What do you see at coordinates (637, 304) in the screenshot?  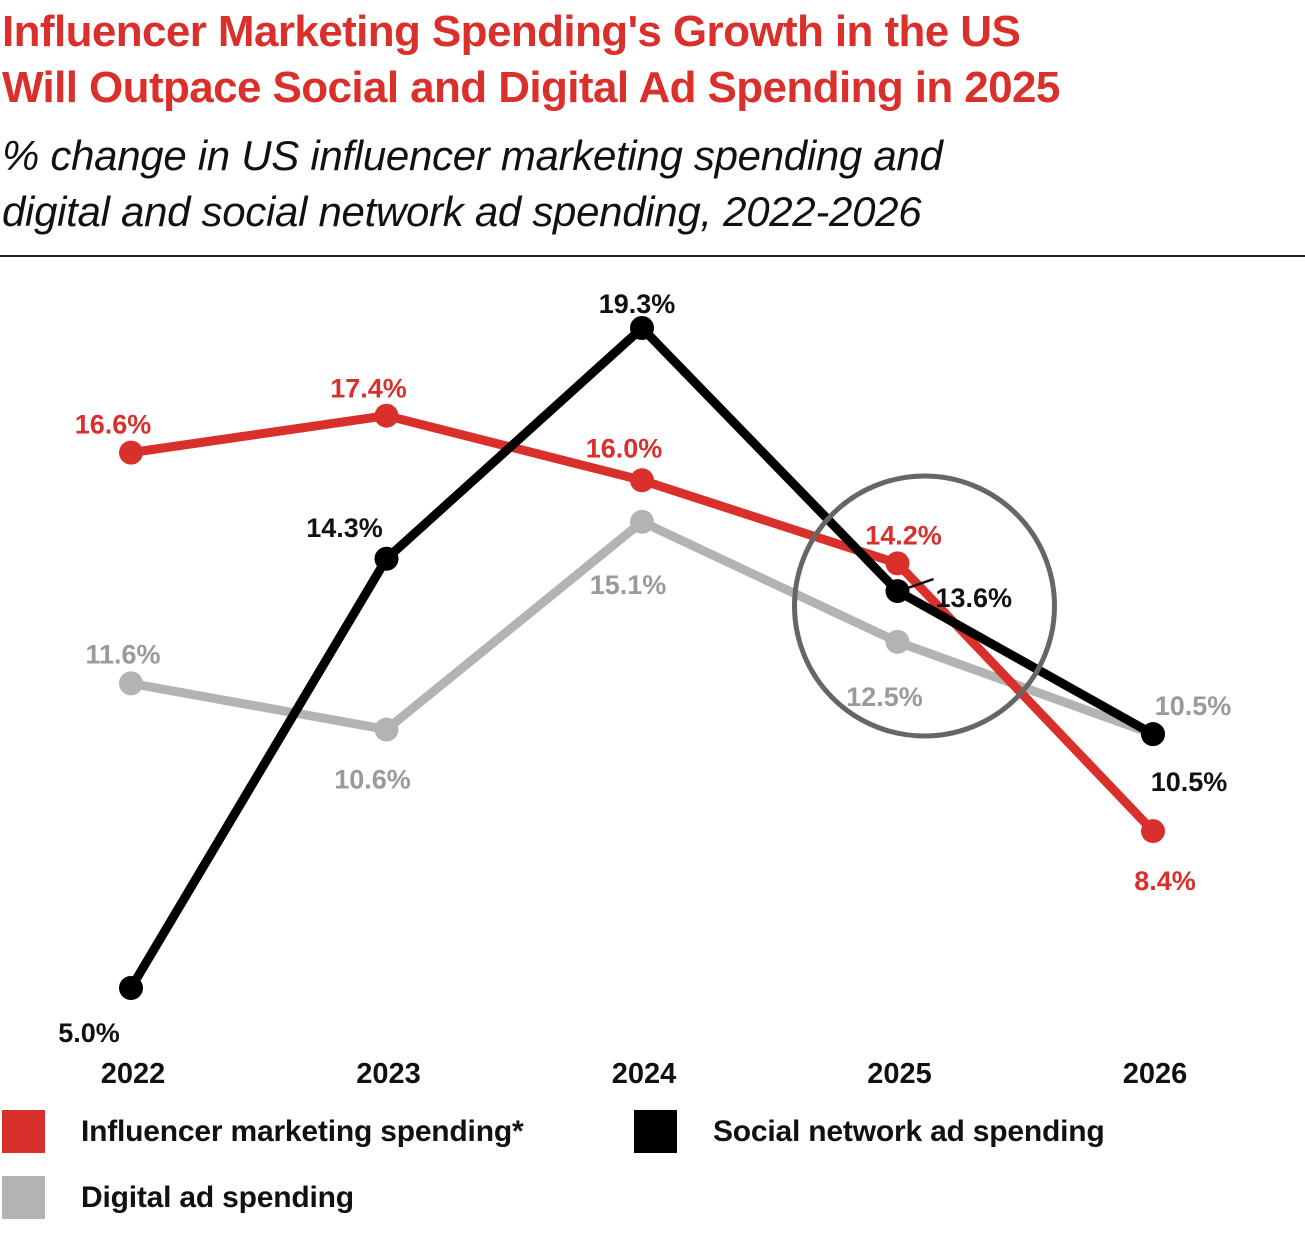 I see `data-label-social-2024: 19.3%` at bounding box center [637, 304].